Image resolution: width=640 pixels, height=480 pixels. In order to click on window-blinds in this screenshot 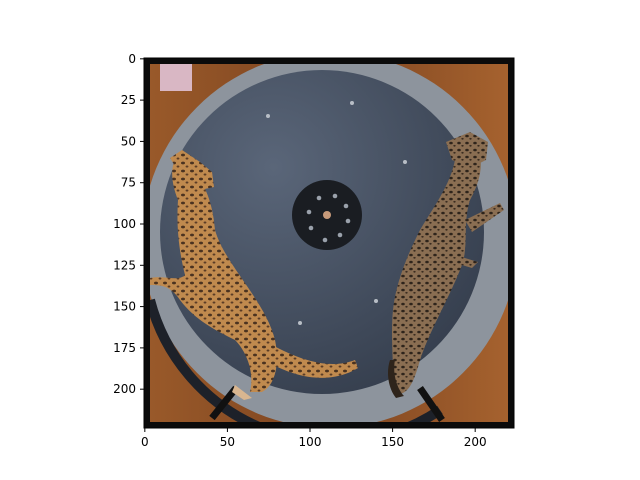, I will do `click(176, 77)`.